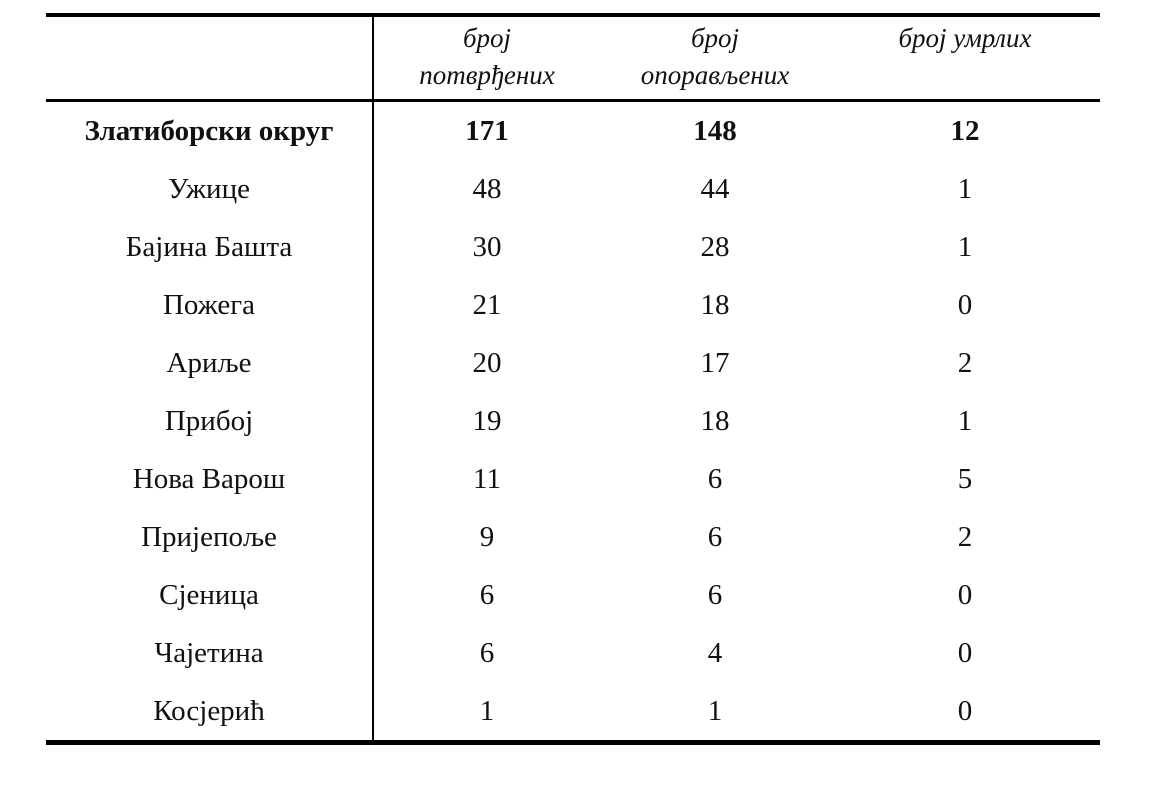  I want to click on confirmed-count: 9, so click(487, 536).